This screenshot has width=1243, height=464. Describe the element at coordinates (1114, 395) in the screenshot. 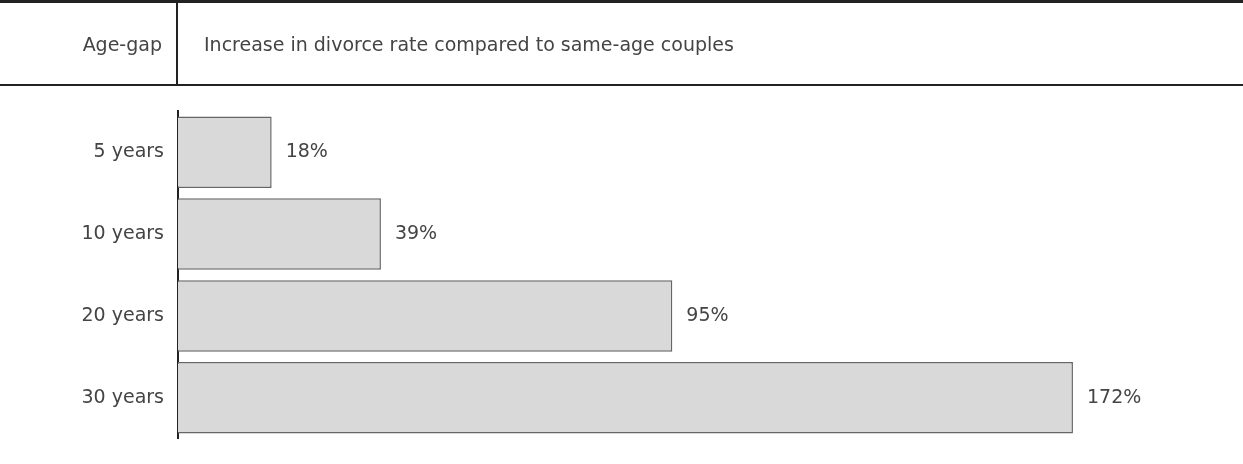

I see `data-label: 172%` at that location.